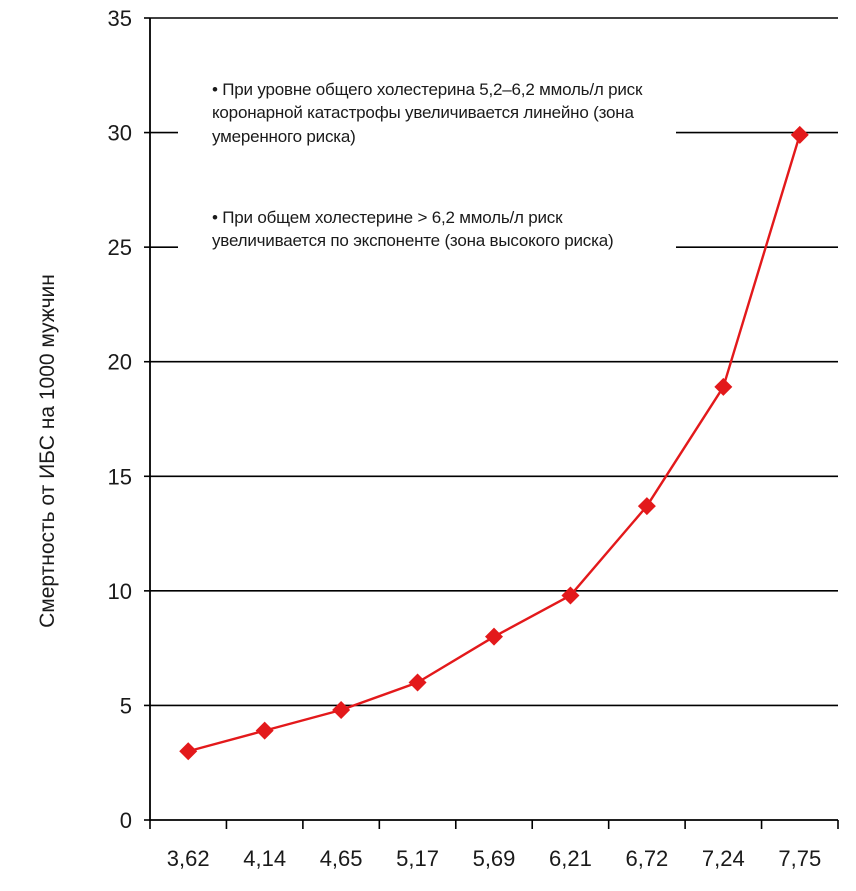  I want to click on y-tick-label-25: 25, so click(120, 247).